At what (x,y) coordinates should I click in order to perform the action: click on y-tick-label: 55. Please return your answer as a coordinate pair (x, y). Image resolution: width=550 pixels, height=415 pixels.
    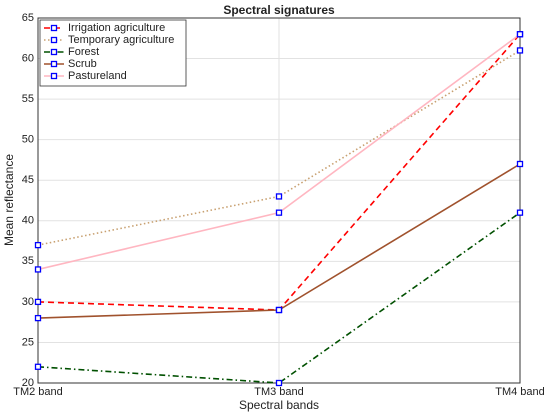
    Looking at the image, I should click on (28, 99).